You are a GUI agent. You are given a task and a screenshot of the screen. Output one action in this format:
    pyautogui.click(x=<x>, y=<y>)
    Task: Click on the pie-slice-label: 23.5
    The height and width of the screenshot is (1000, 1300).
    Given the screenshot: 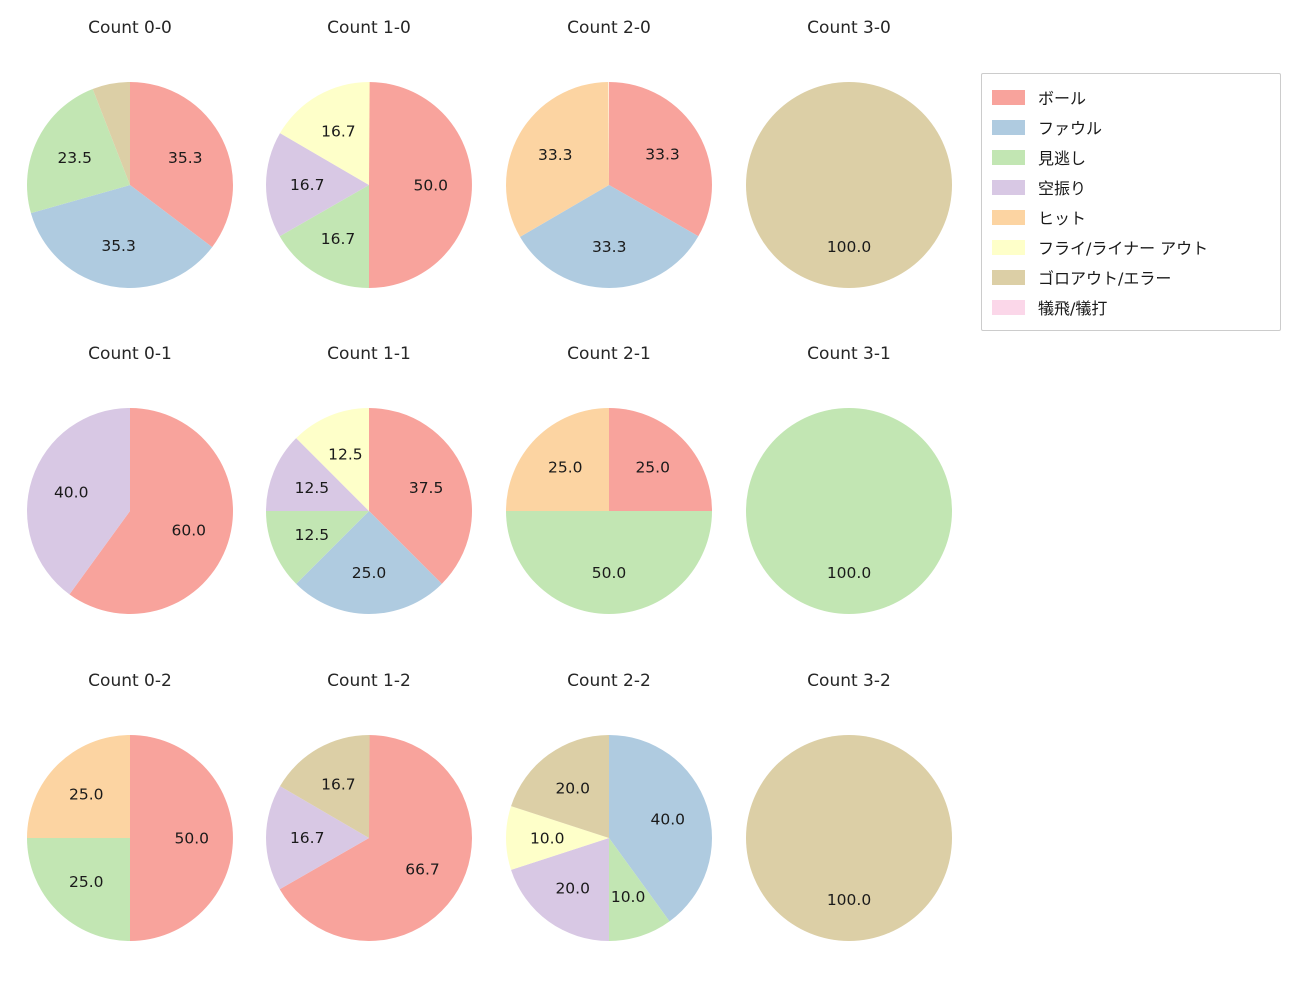 What is the action you would take?
    pyautogui.click(x=74, y=158)
    